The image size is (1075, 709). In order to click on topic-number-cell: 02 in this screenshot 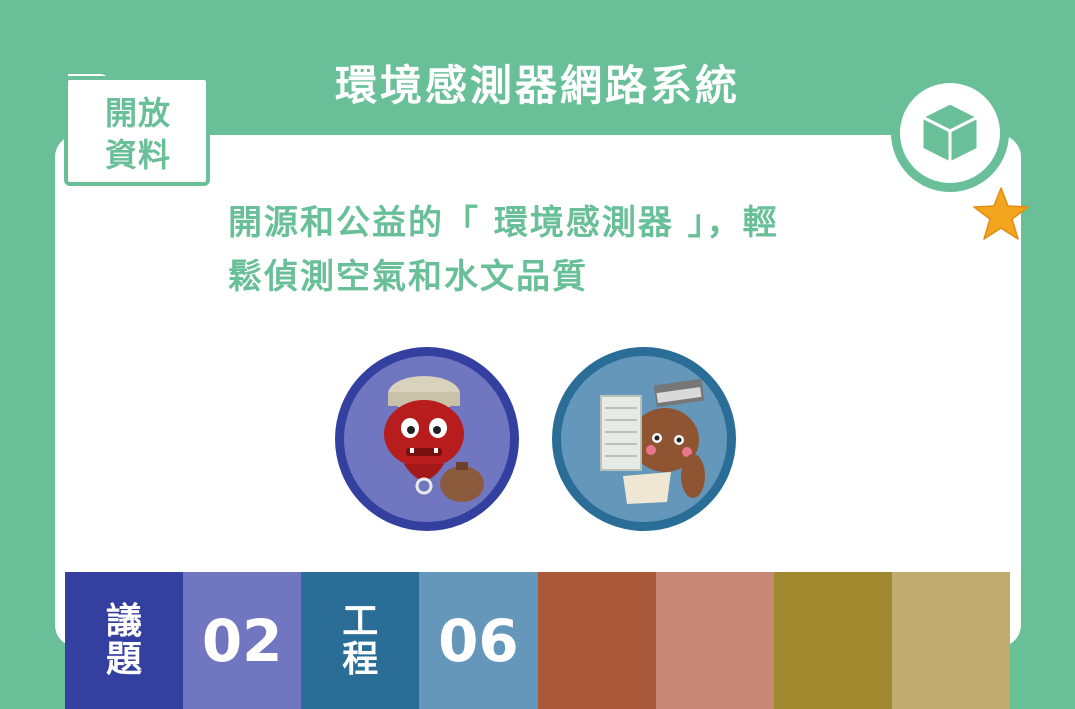, I will do `click(242, 640)`.